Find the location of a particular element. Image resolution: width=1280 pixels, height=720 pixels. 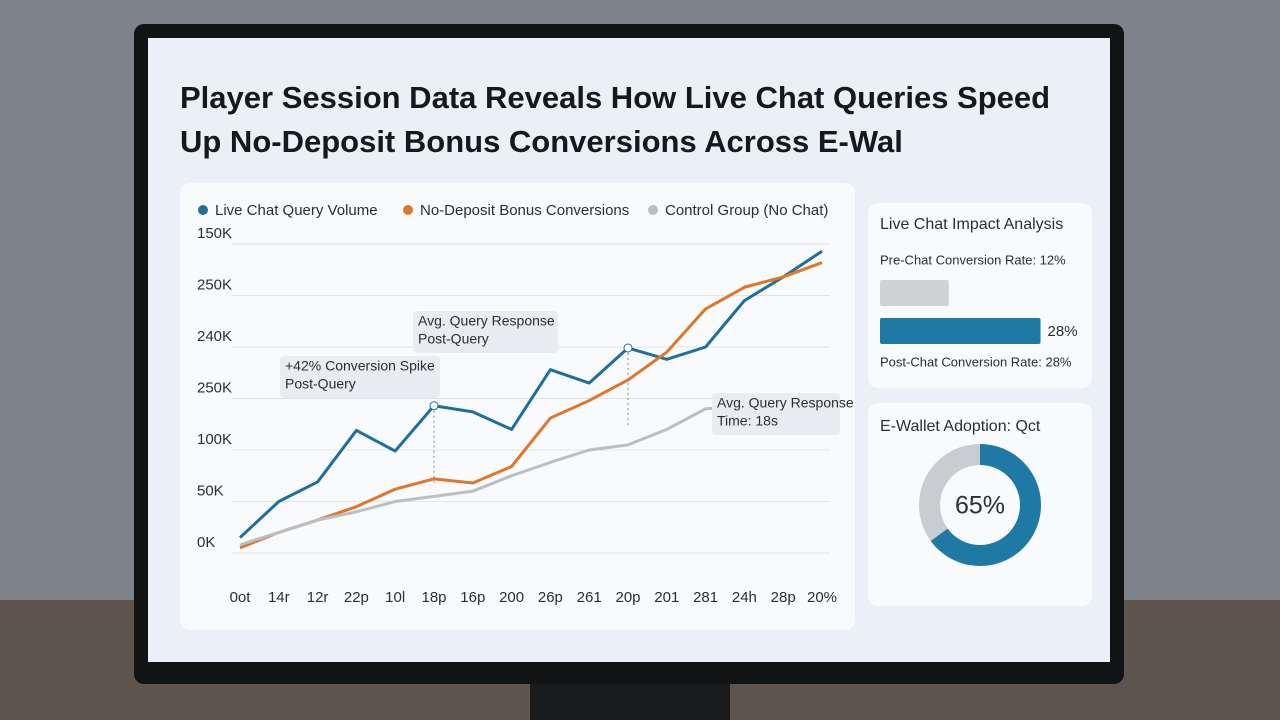

y-tick-label: 100K is located at coordinates (214, 439).